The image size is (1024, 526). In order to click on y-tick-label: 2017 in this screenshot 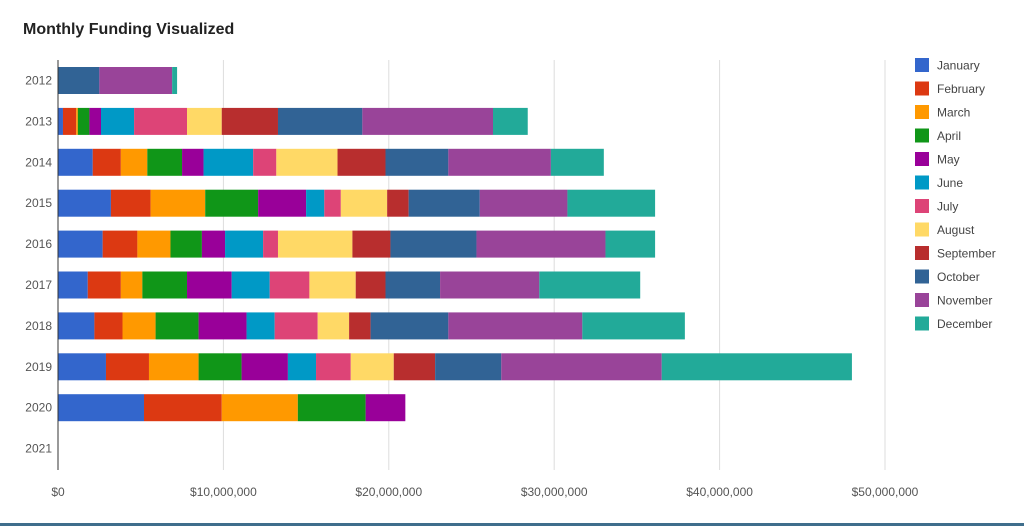, I will do `click(38, 285)`.